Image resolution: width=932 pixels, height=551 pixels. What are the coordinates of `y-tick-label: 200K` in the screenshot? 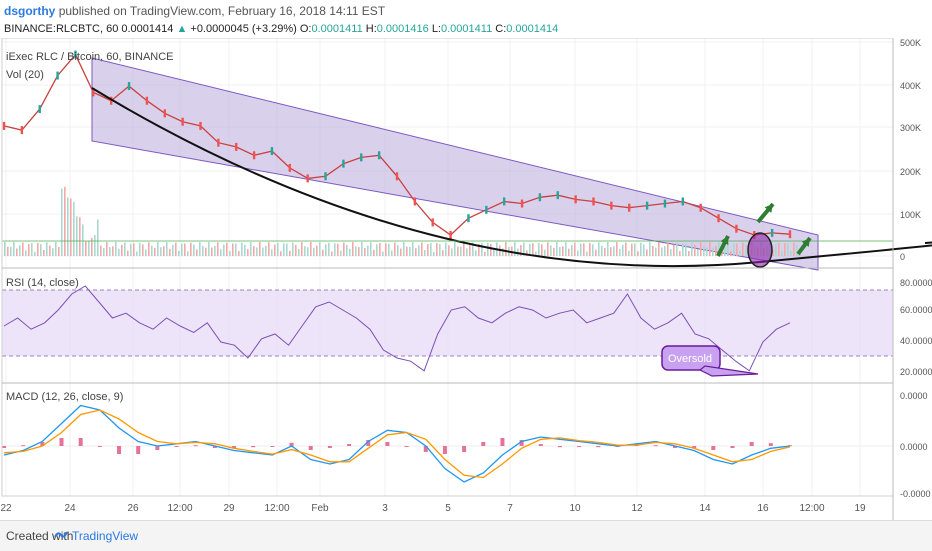 It's located at (910, 172).